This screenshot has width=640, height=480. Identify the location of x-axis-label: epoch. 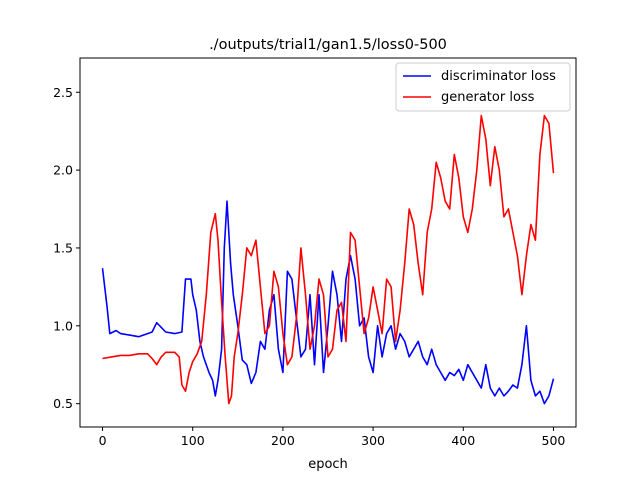
(328, 464).